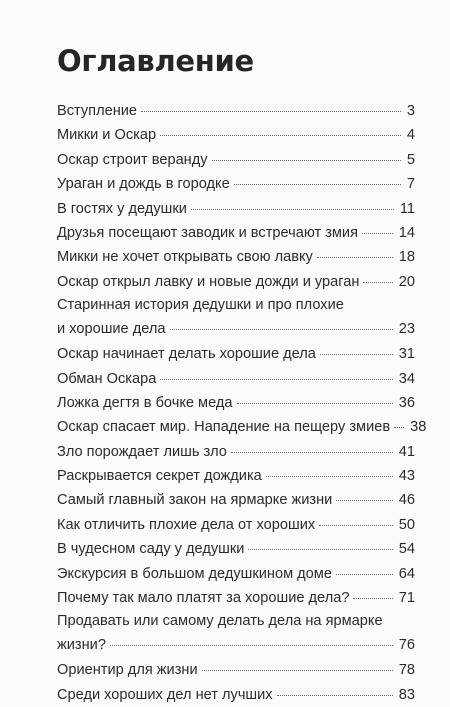 This screenshot has width=450, height=707. I want to click on toc-entry: В гостях у дедушки 11, so click(236, 209).